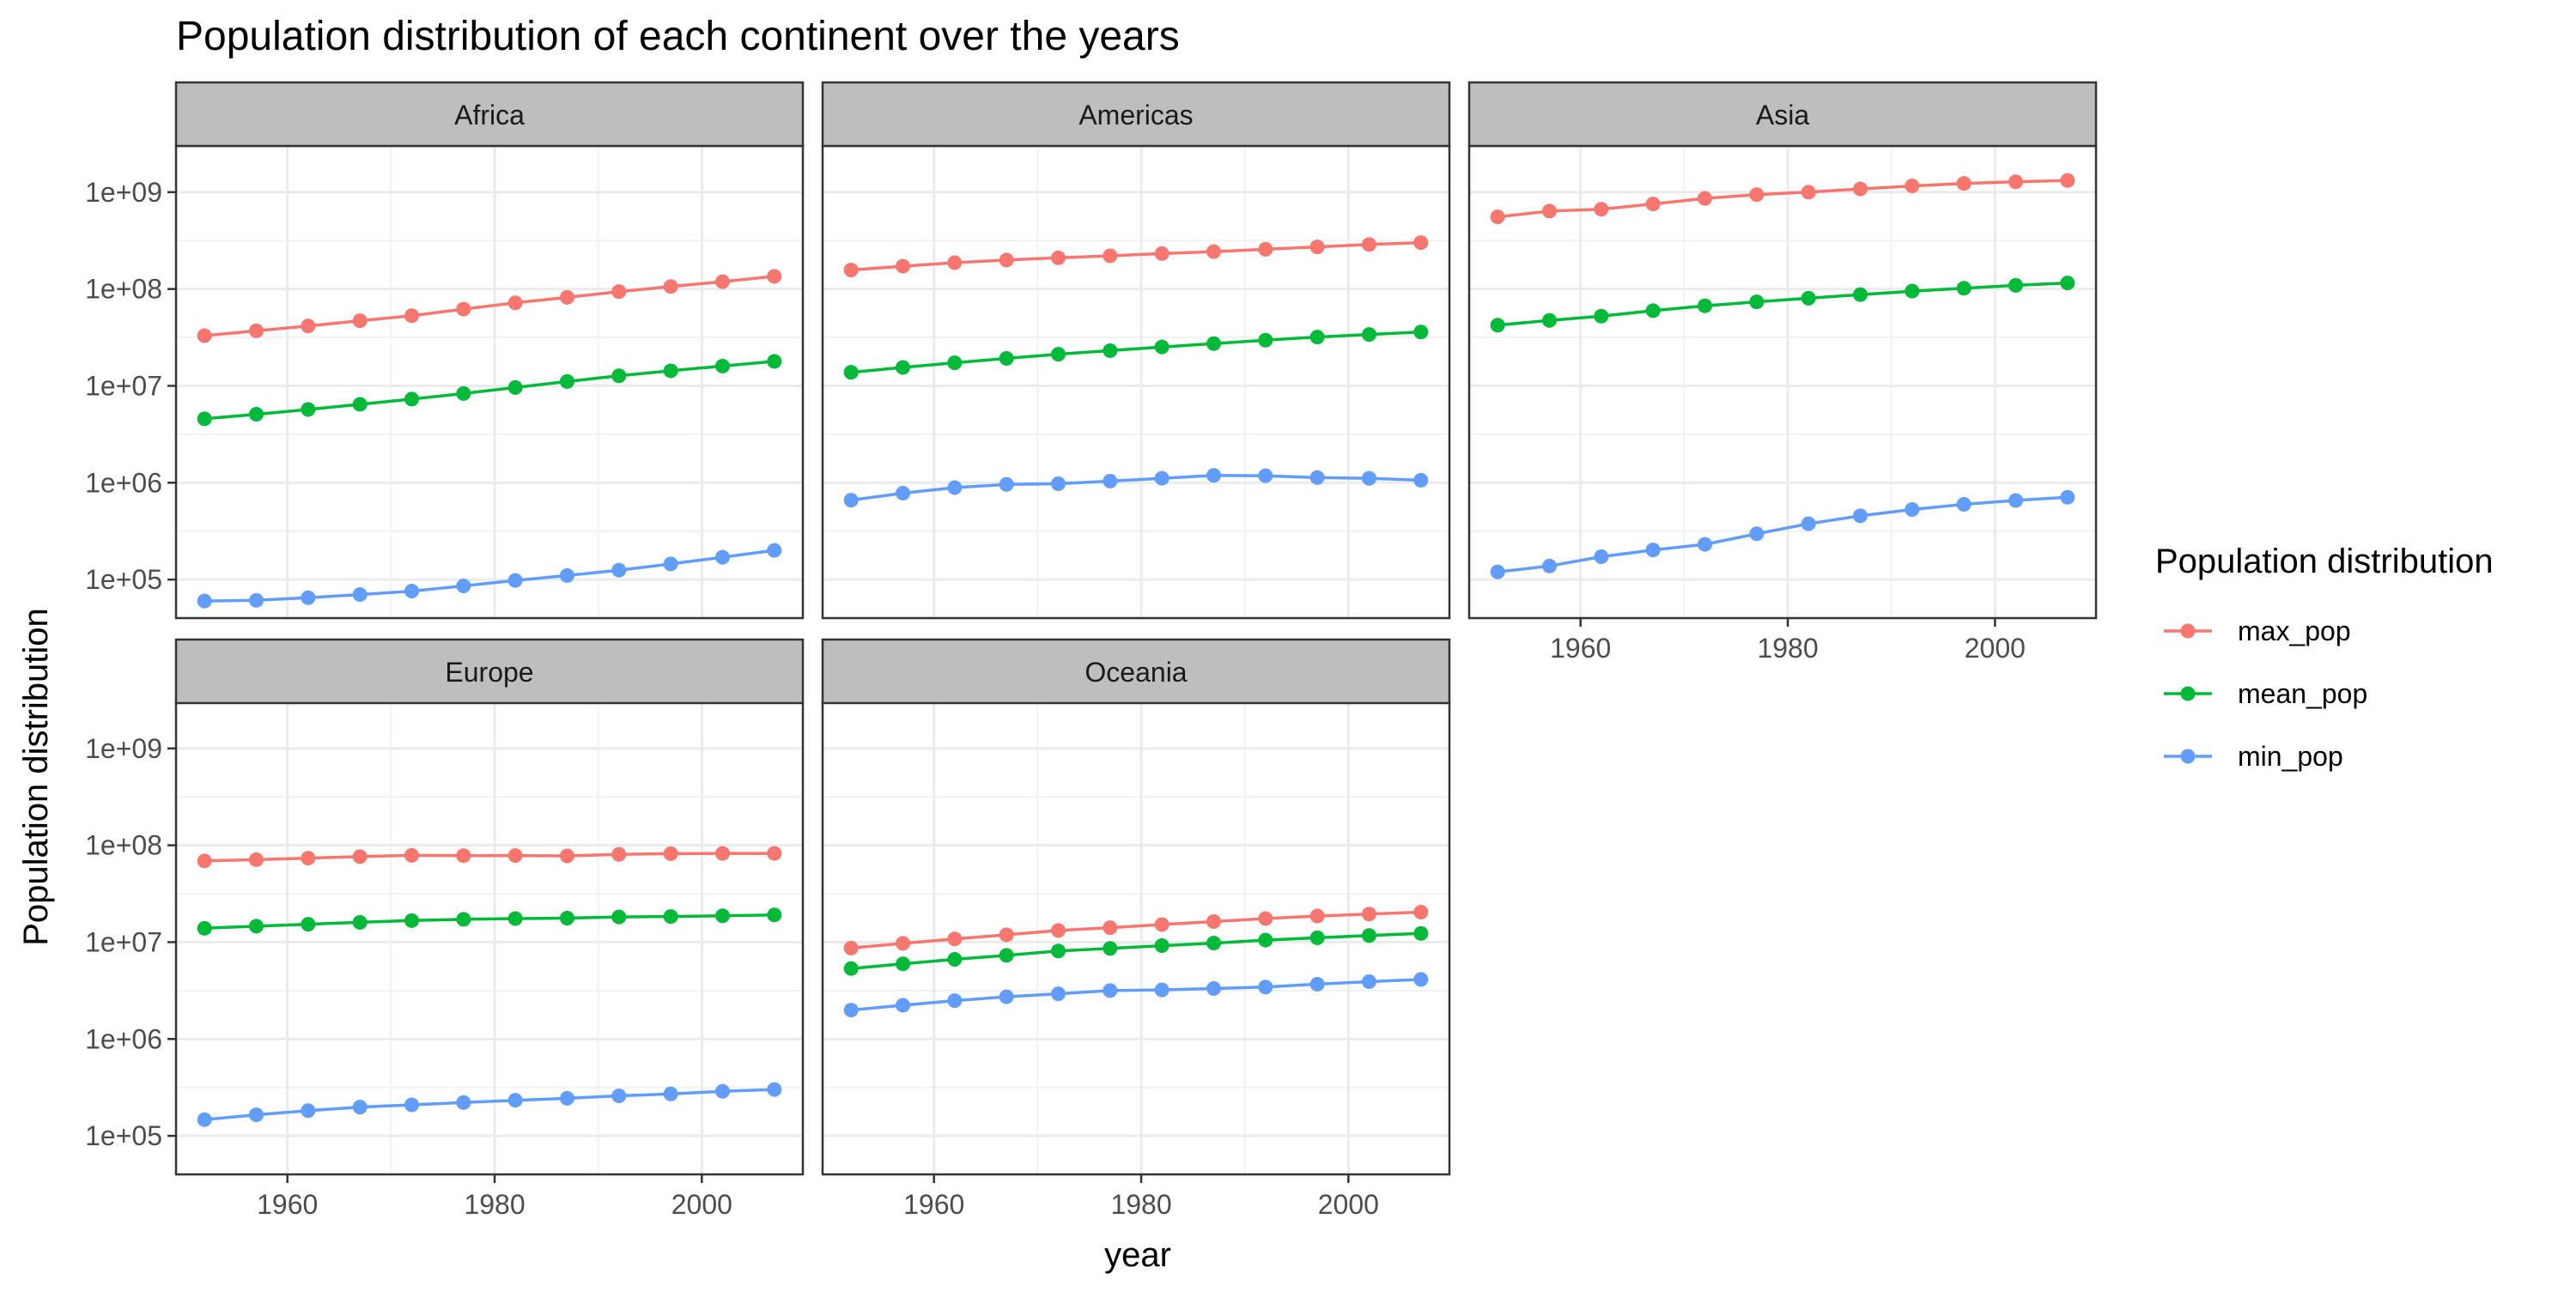 The image size is (2576, 1292). I want to click on y-tick-label: 1e+06, so click(123, 482).